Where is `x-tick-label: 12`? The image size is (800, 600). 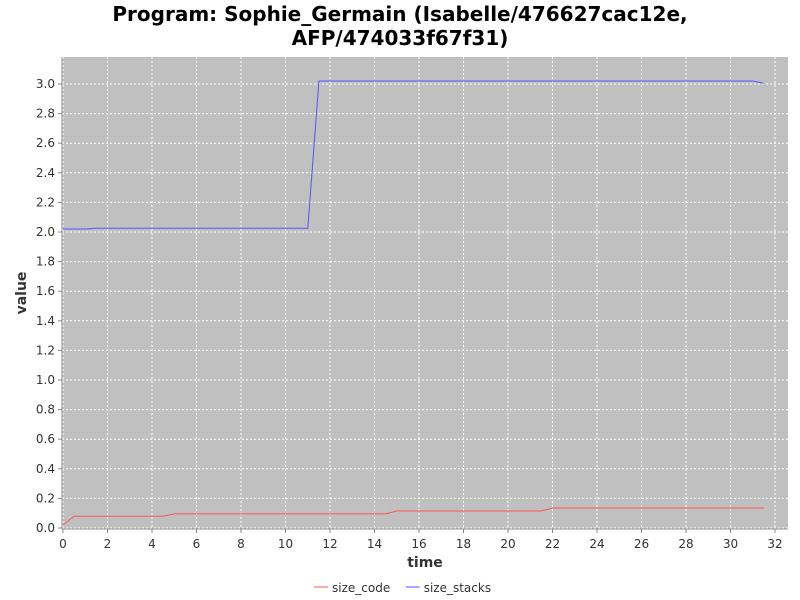
x-tick-label: 12 is located at coordinates (329, 544).